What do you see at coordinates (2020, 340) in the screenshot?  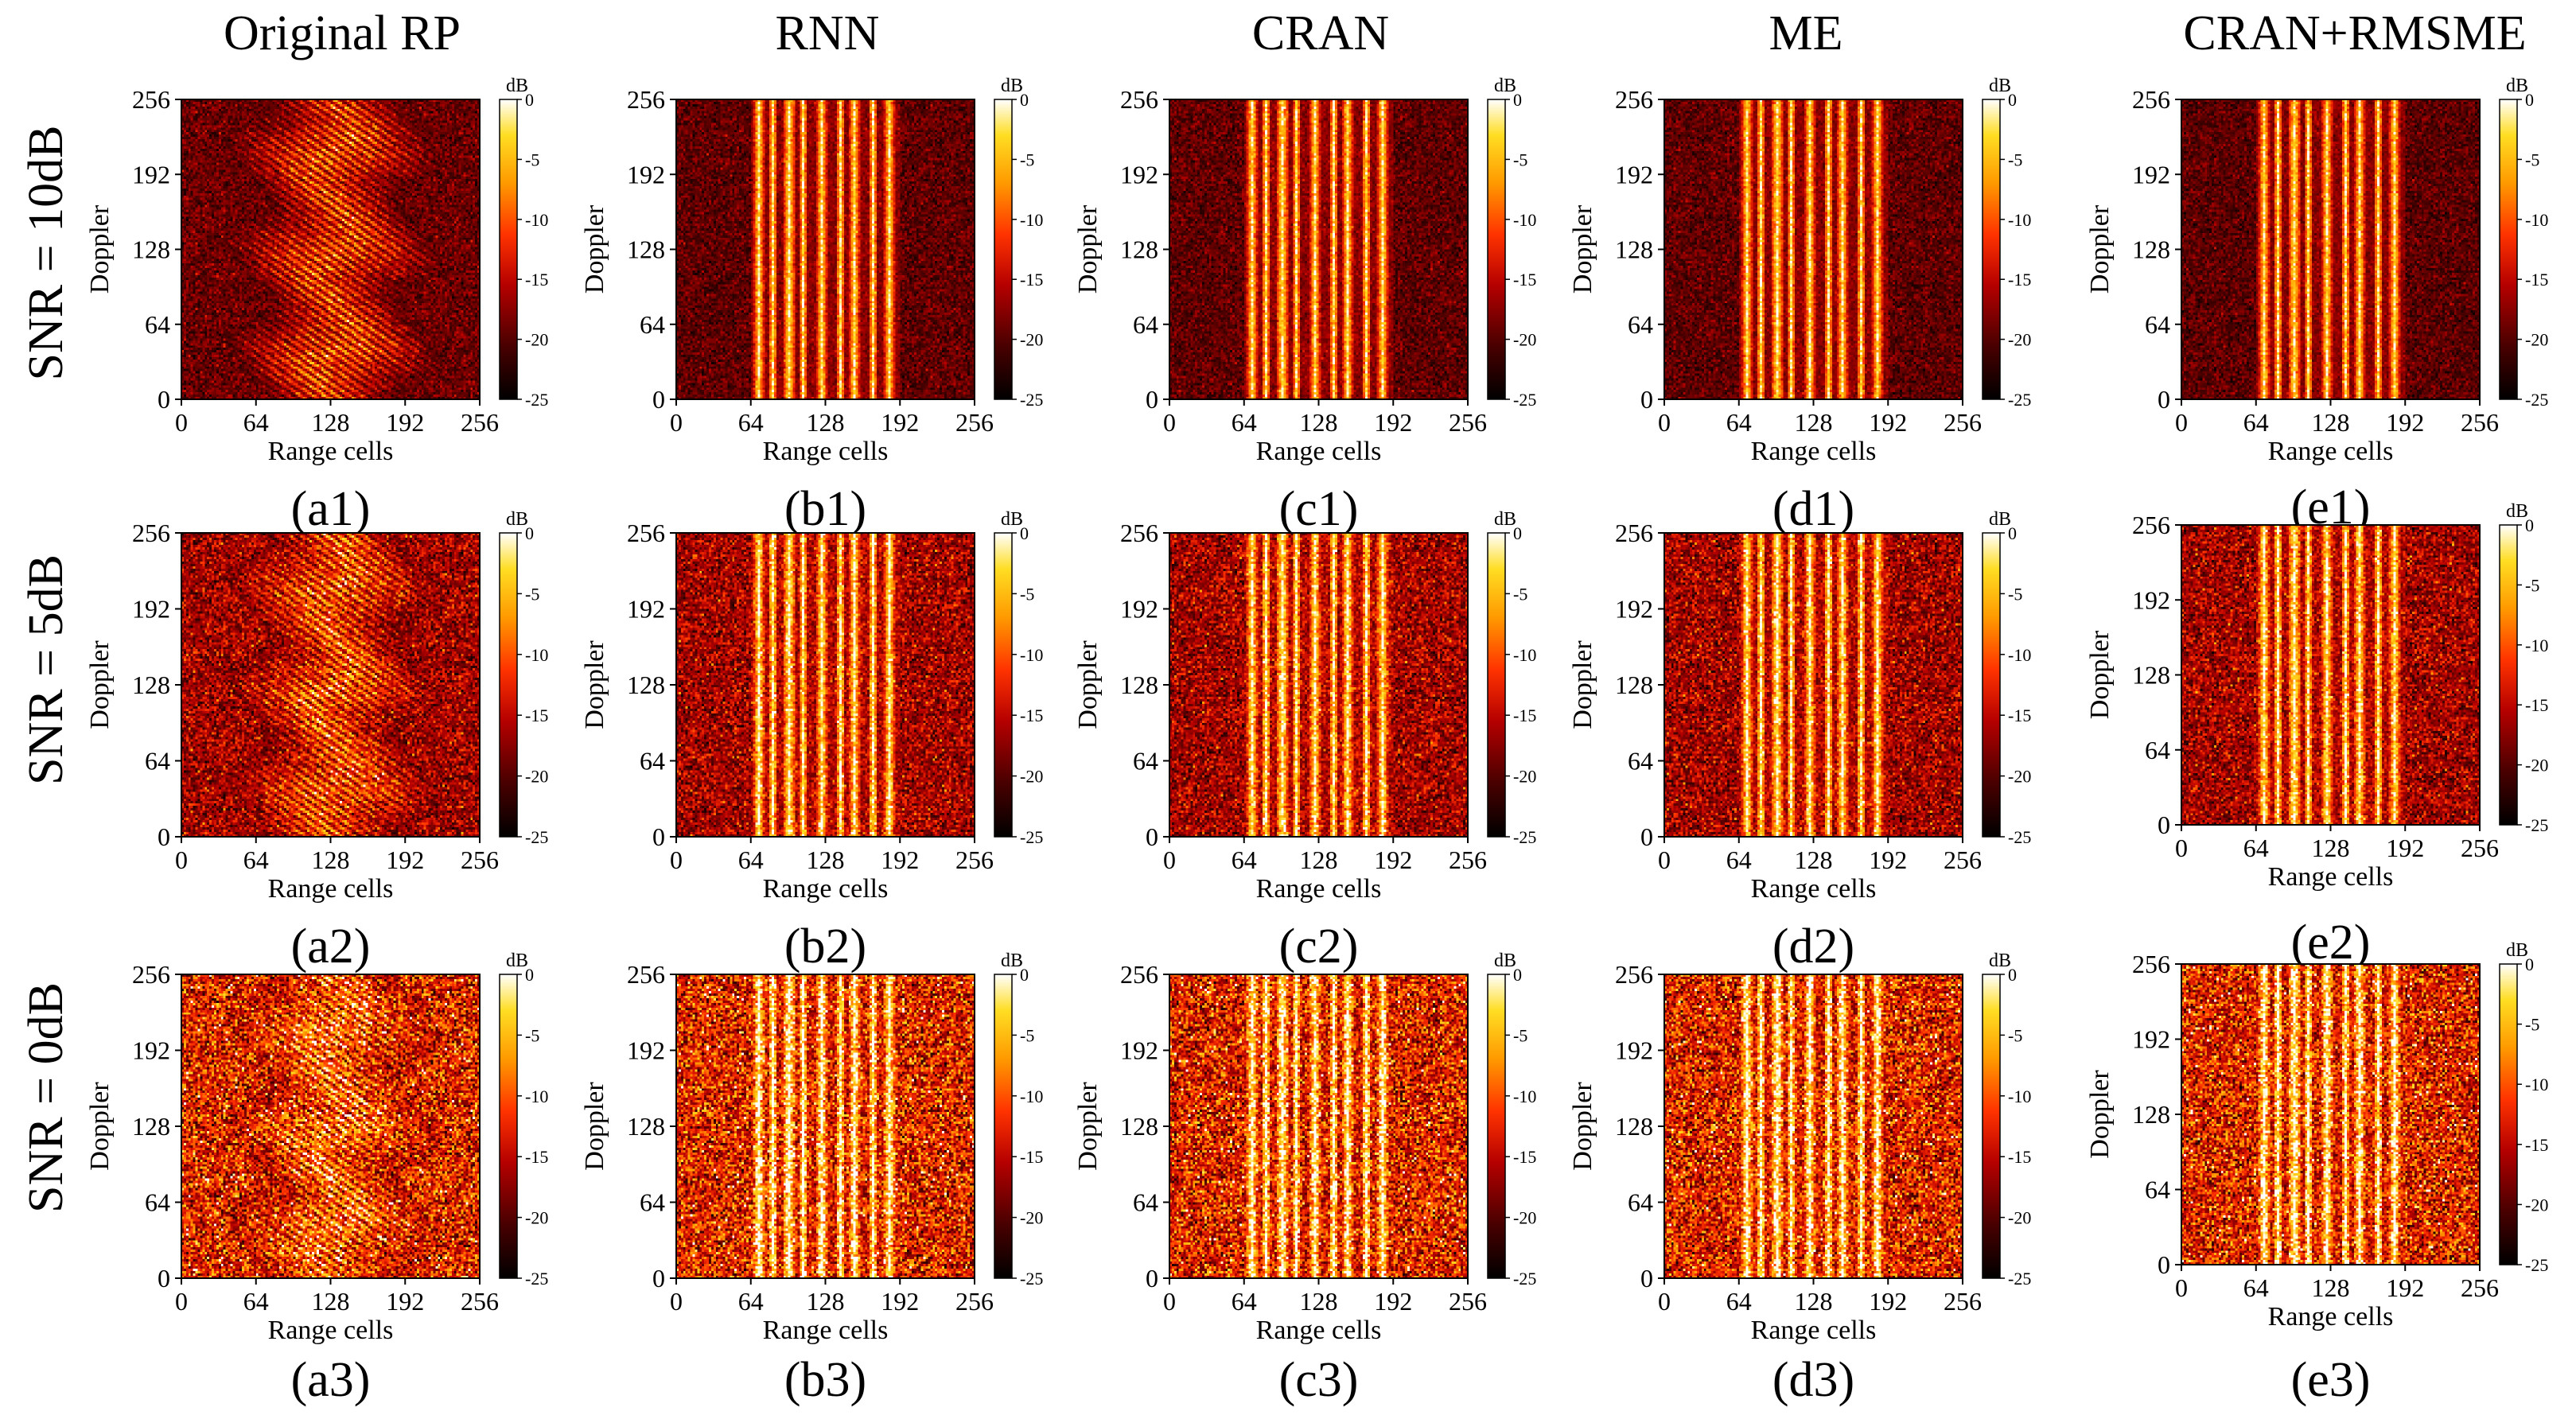 I see `colorbar-tick-label: -20` at bounding box center [2020, 340].